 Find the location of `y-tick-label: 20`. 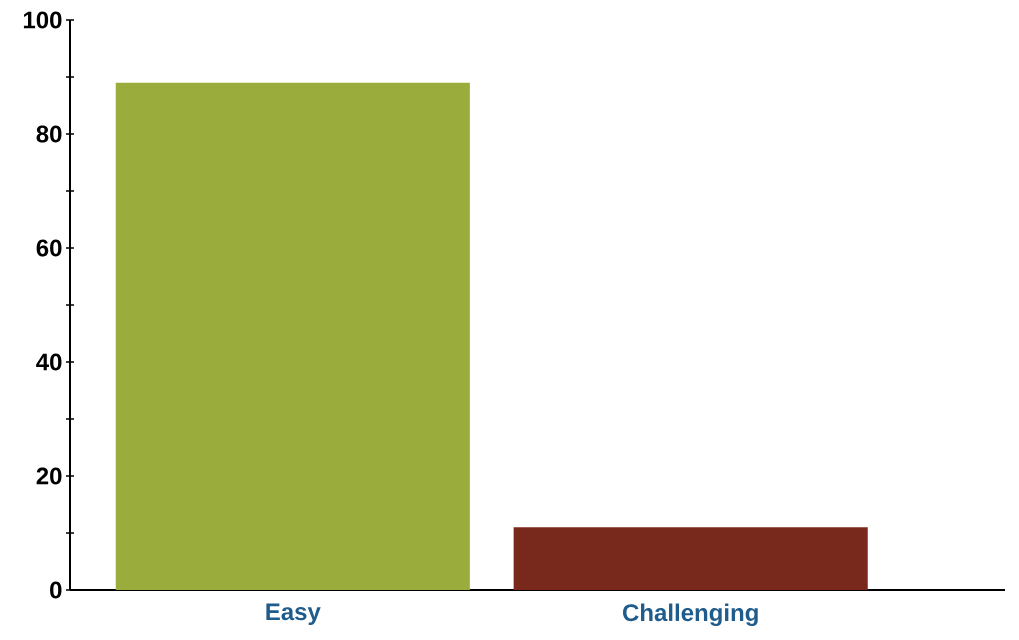

y-tick-label: 20 is located at coordinates (49, 476).